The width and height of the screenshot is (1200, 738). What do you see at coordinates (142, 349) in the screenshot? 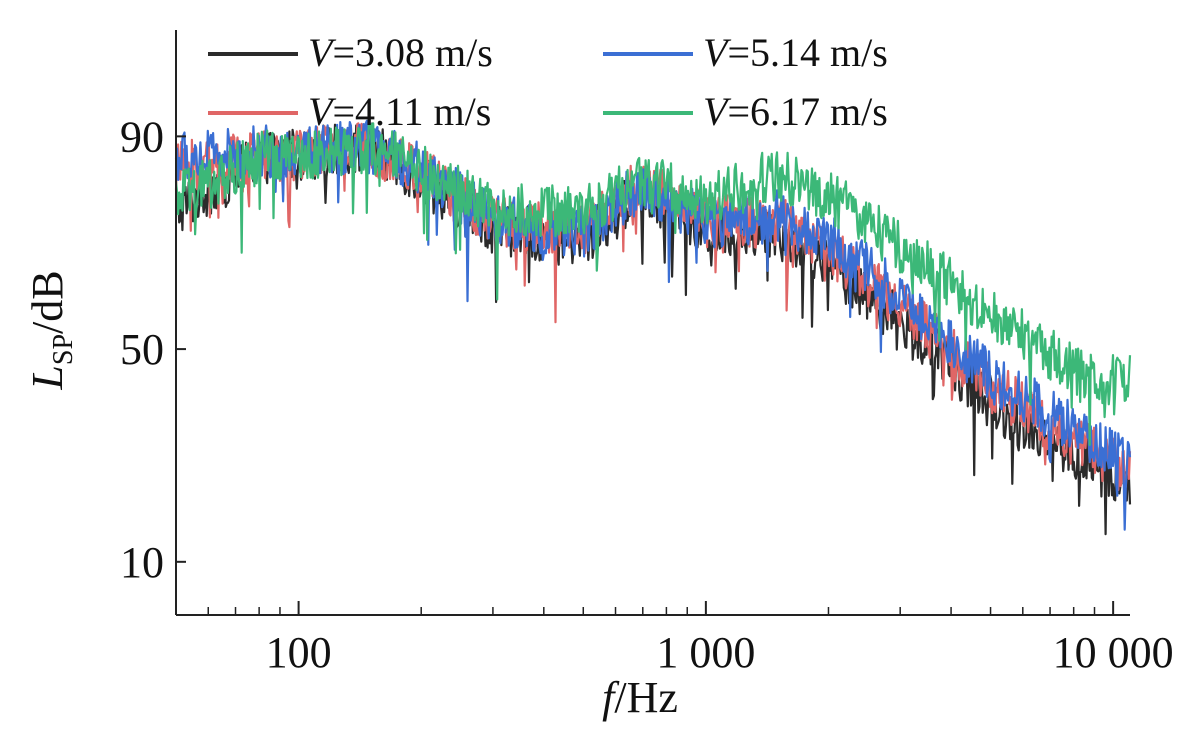
I see `y-tick-label: 50` at bounding box center [142, 349].